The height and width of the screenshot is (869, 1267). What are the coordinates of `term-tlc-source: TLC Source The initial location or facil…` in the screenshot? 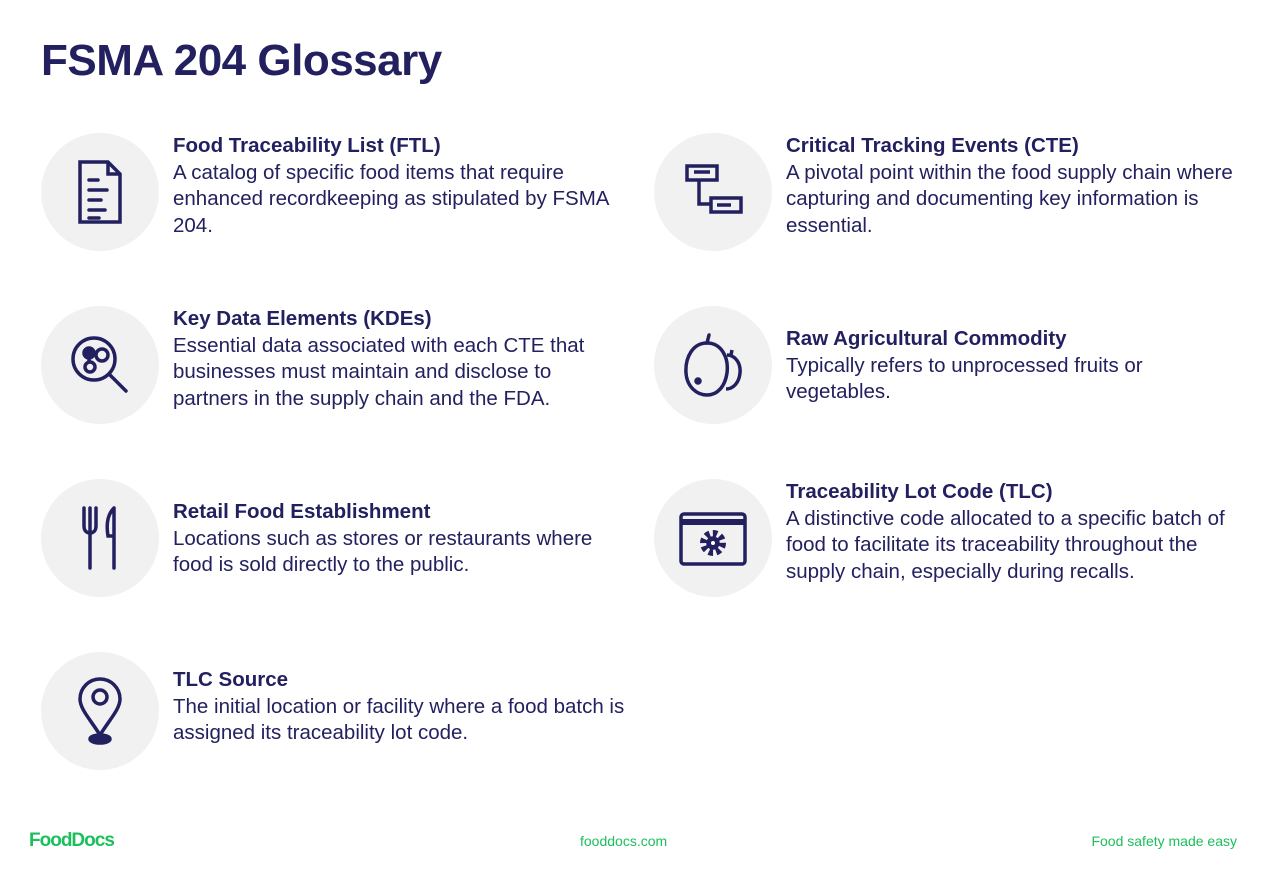 It's located at (400, 707).